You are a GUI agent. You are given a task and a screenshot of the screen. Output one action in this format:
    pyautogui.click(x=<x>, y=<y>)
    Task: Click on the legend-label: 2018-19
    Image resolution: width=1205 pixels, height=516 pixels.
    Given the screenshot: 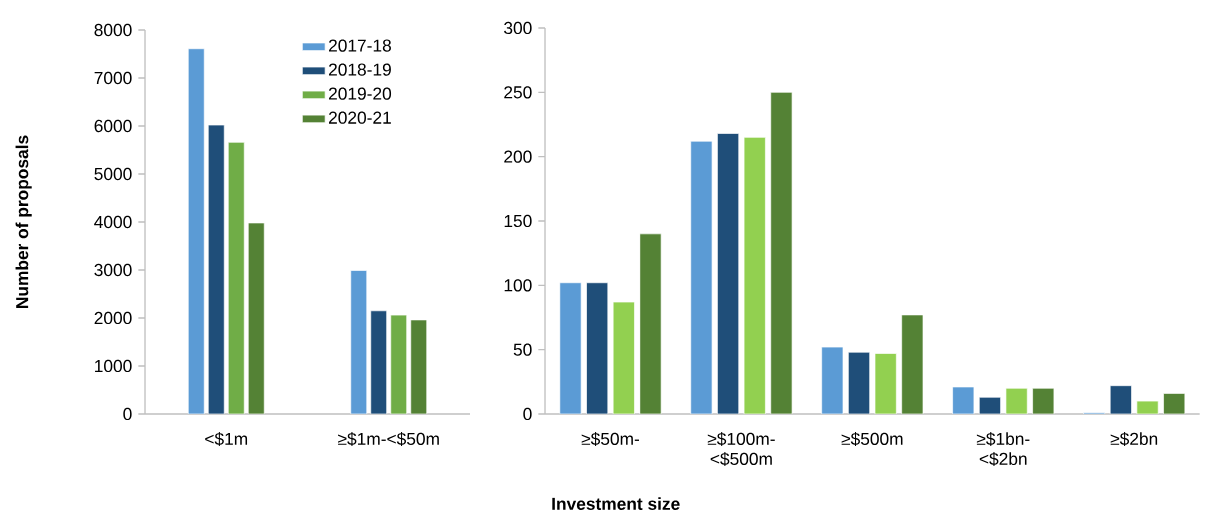 What is the action you would take?
    pyautogui.click(x=360, y=69)
    